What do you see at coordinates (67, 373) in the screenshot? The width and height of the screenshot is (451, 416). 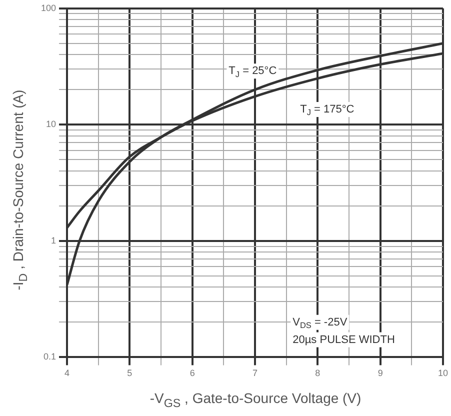 I see `x-tick-label: 4` at bounding box center [67, 373].